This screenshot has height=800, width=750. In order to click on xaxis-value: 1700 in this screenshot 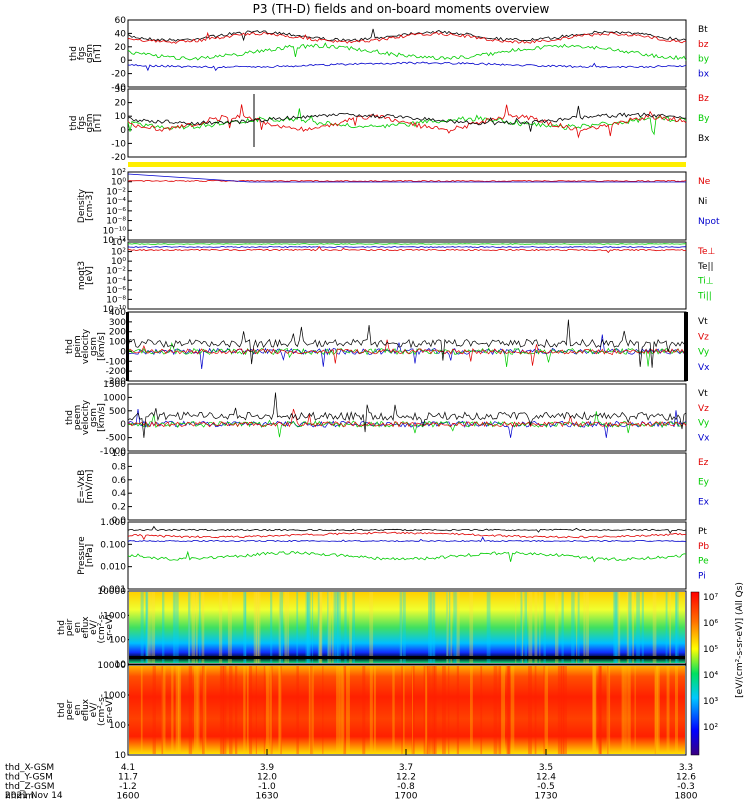, I will do `click(406, 796)`.